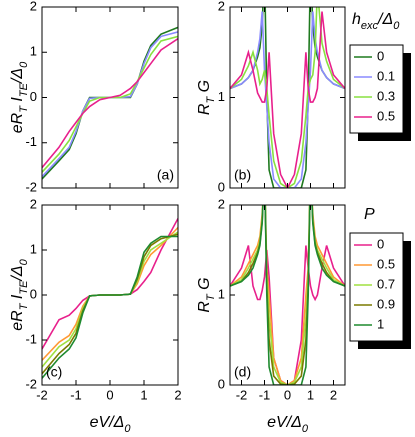  I want to click on legend-title-part: P, so click(369, 214).